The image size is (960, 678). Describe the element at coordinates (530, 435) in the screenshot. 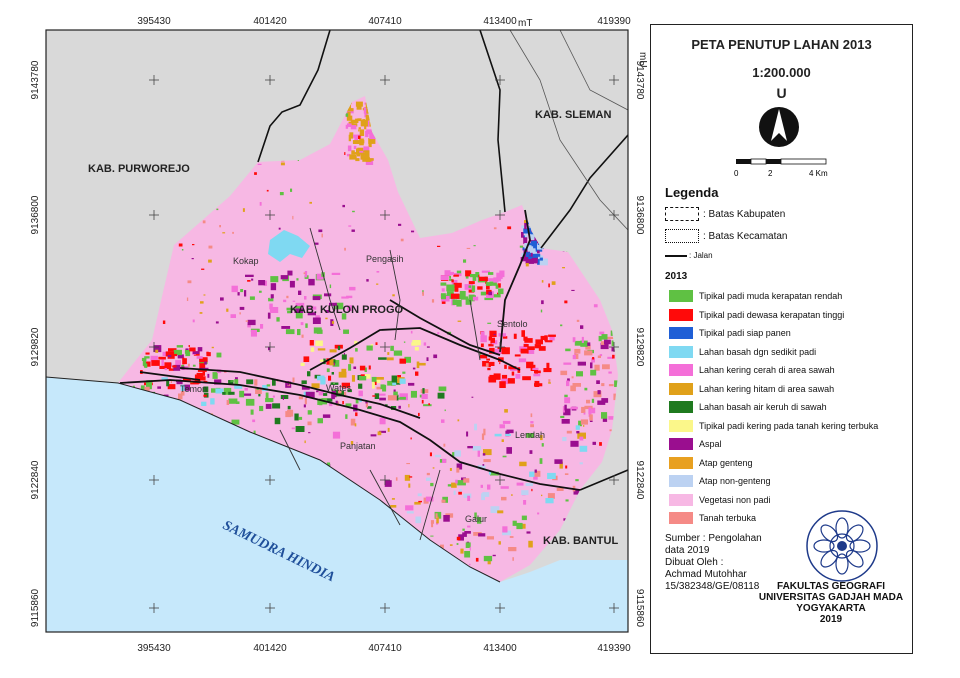

I see `place-lendah: Lendah` at that location.